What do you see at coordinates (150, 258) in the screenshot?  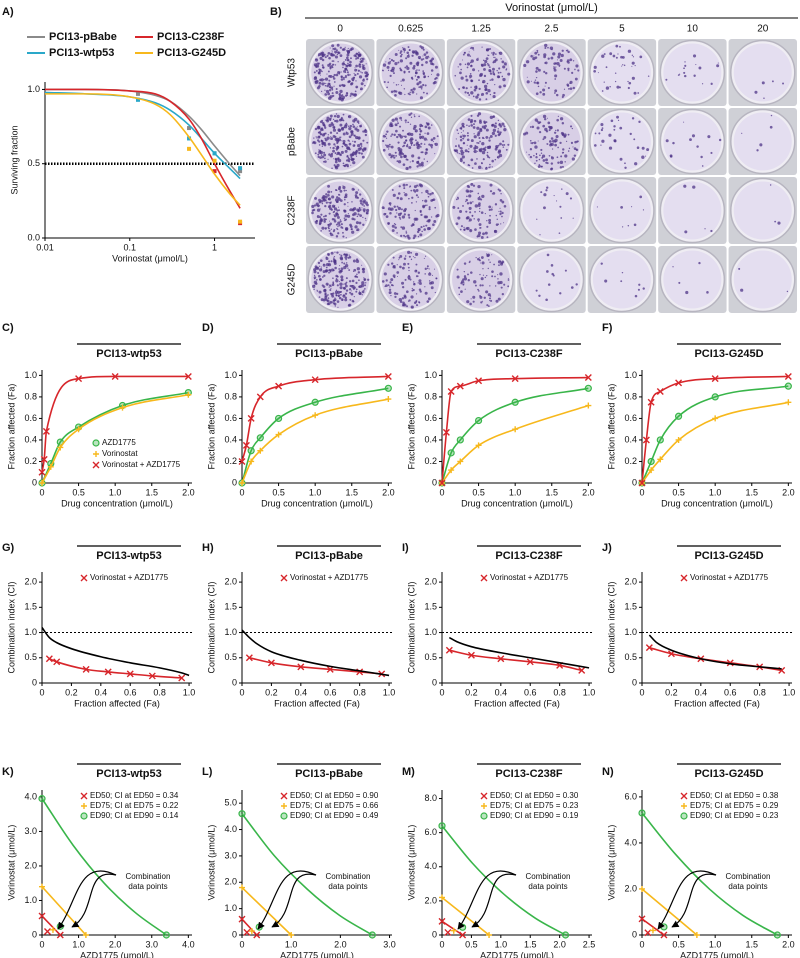 I see `x-axis-label: Vorinostat (μmol/L)` at bounding box center [150, 258].